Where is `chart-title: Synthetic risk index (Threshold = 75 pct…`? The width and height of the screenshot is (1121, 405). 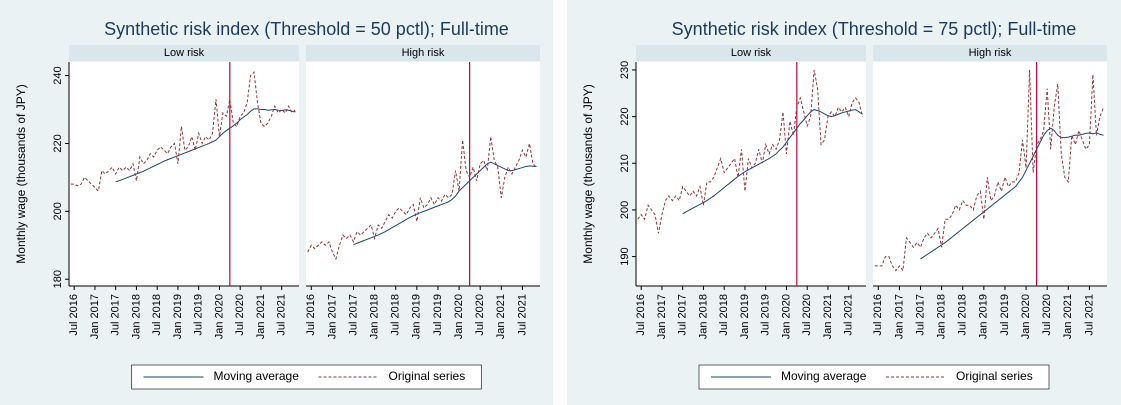
chart-title: Synthetic risk index (Threshold = 75 pct… is located at coordinates (874, 29).